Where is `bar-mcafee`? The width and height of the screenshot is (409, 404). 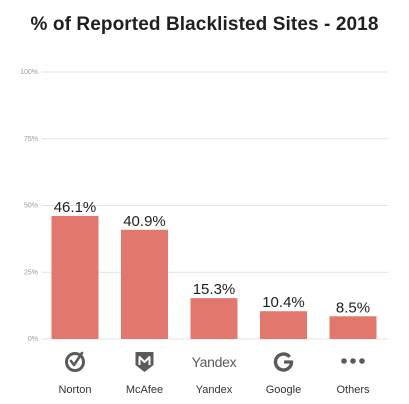
bar-mcafee is located at coordinates (144, 284).